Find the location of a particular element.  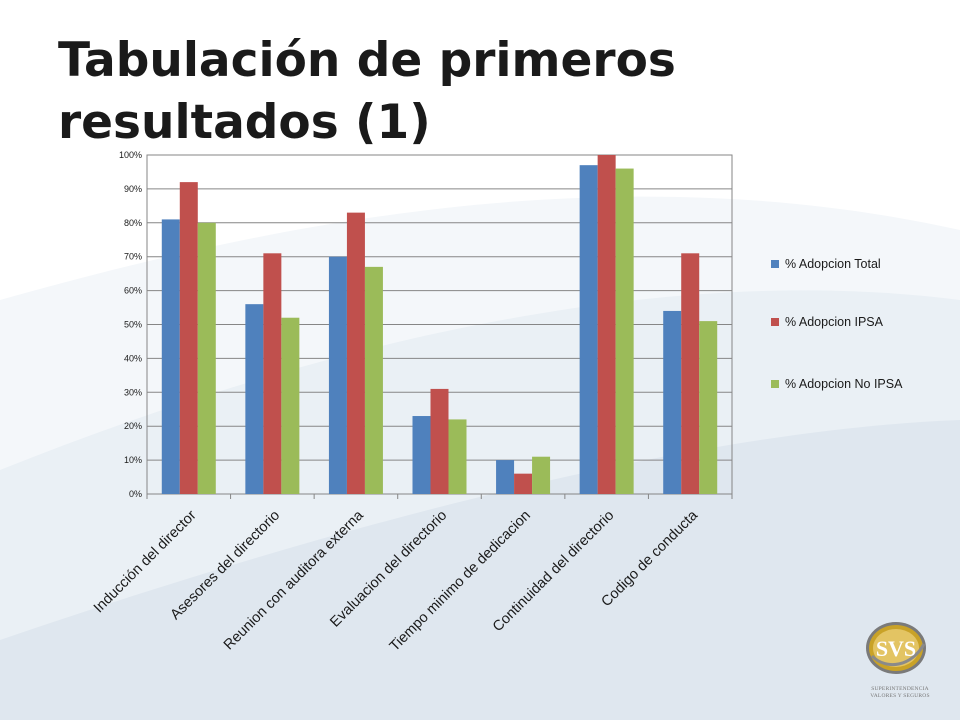

y-tick-label: 30% is located at coordinates (133, 392).